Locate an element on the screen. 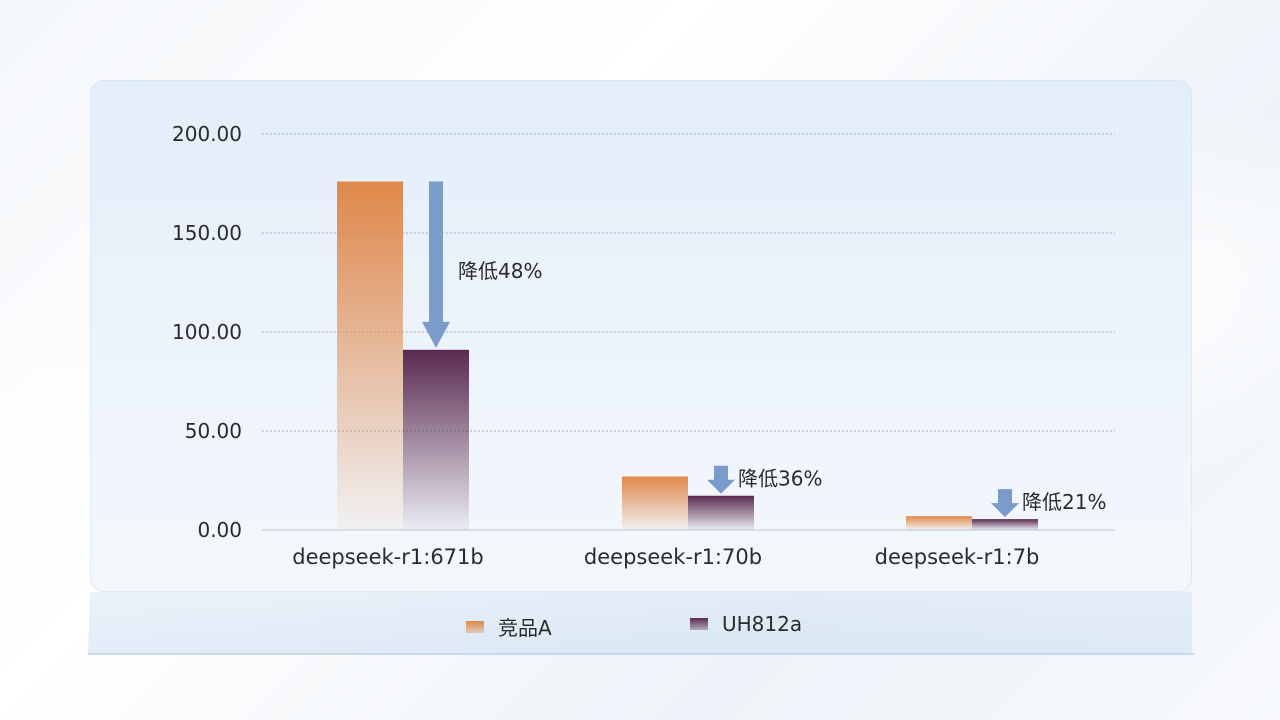  reduction-label-2: 降低21% is located at coordinates (1064, 502).